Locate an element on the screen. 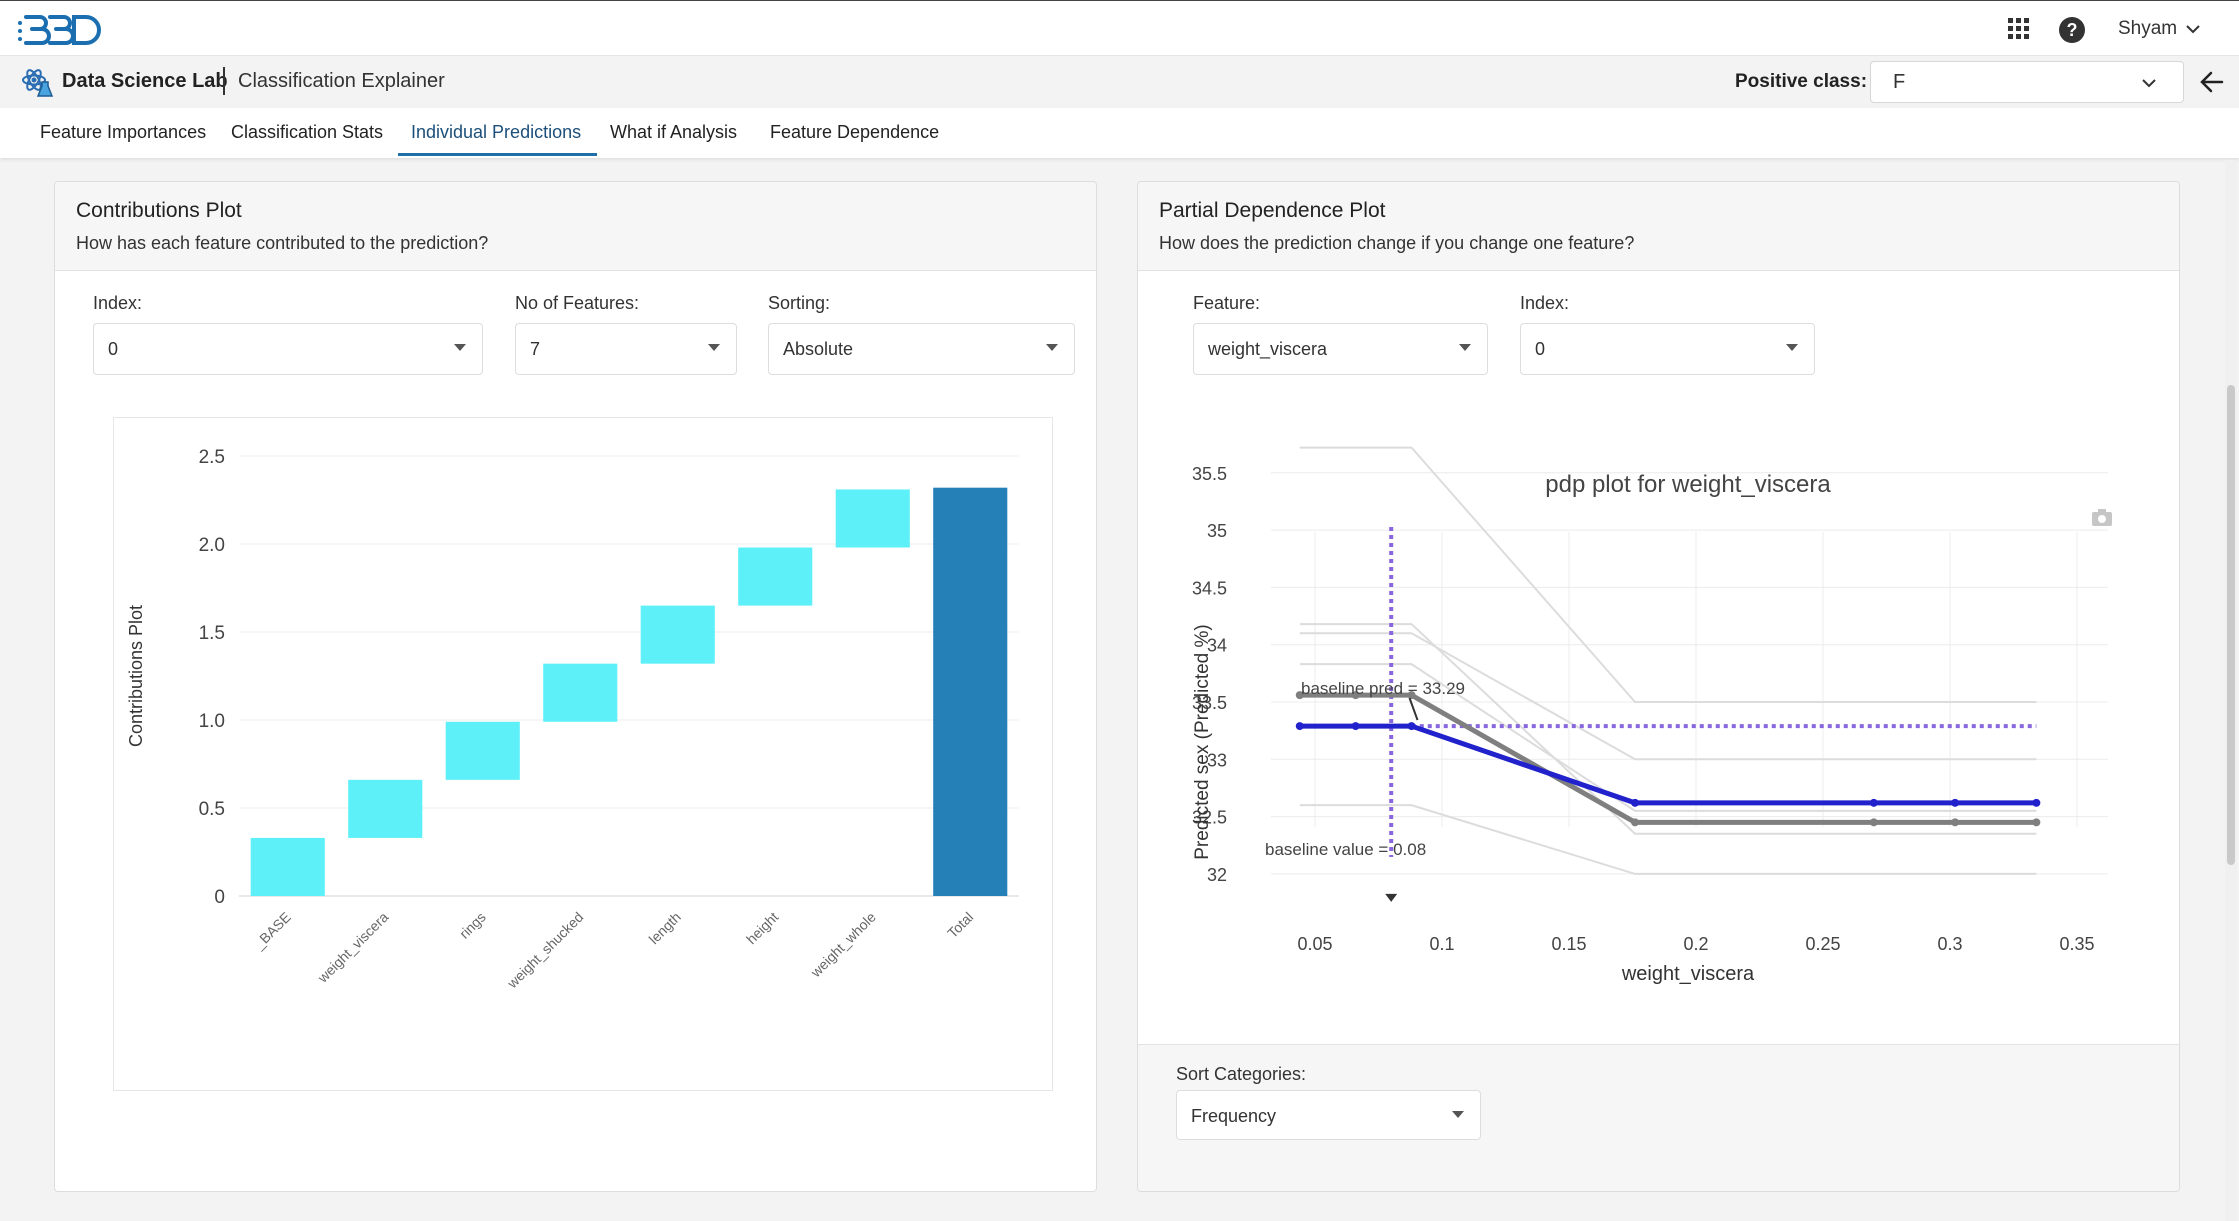  user-menu: Shyam is located at coordinates (2159, 29).